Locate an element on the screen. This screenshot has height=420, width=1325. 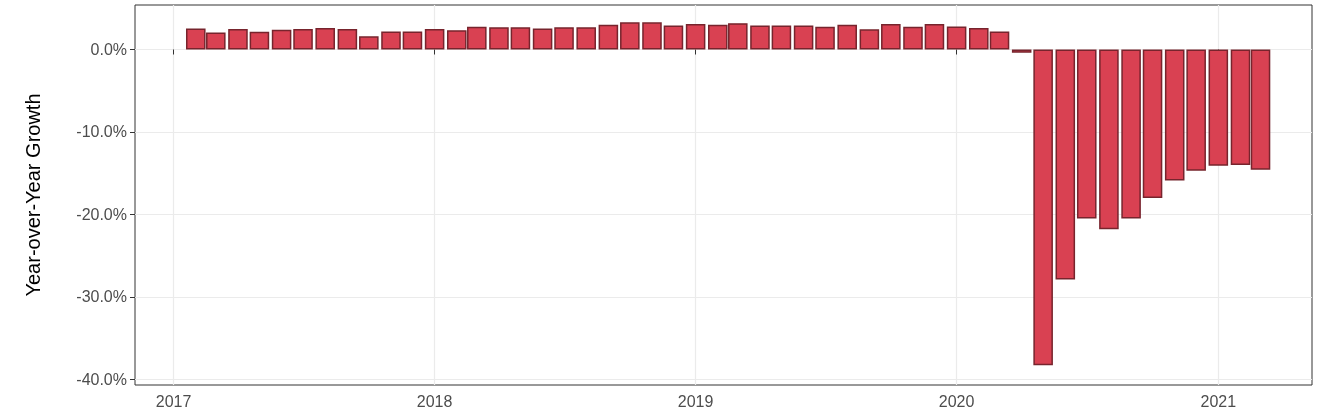
x-tick-label: 2020 is located at coordinates (956, 401).